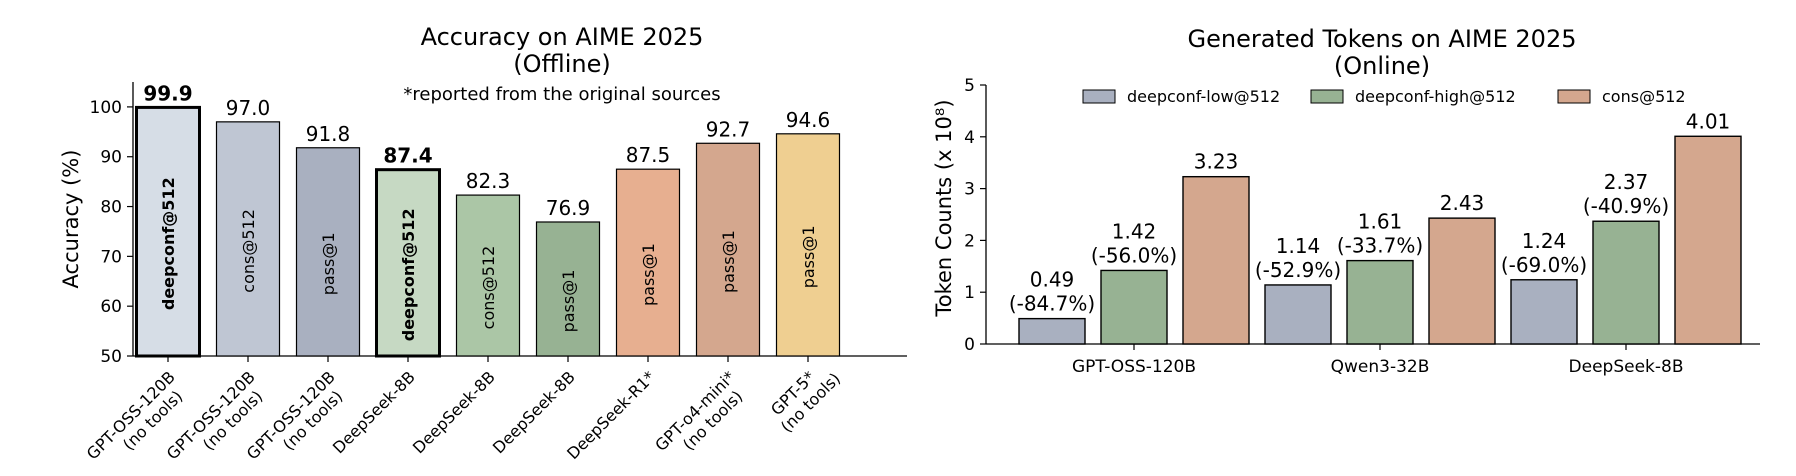 The height and width of the screenshot is (476, 1796). Describe the element at coordinates (1626, 367) in the screenshot. I see `right-x-tick-label: DeepSeek-8B` at that location.